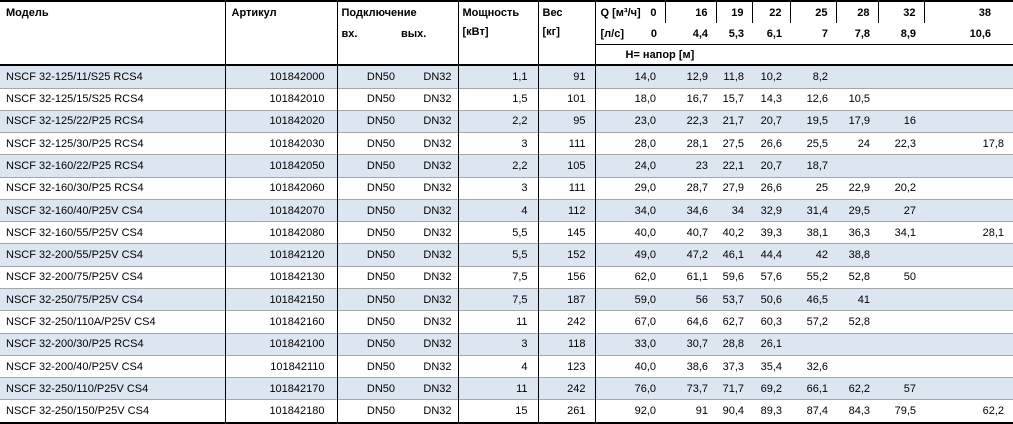 This screenshot has height=424, width=1013. What do you see at coordinates (734, 121) in the screenshot?
I see `head-value-cell-q2: 21,7` at bounding box center [734, 121].